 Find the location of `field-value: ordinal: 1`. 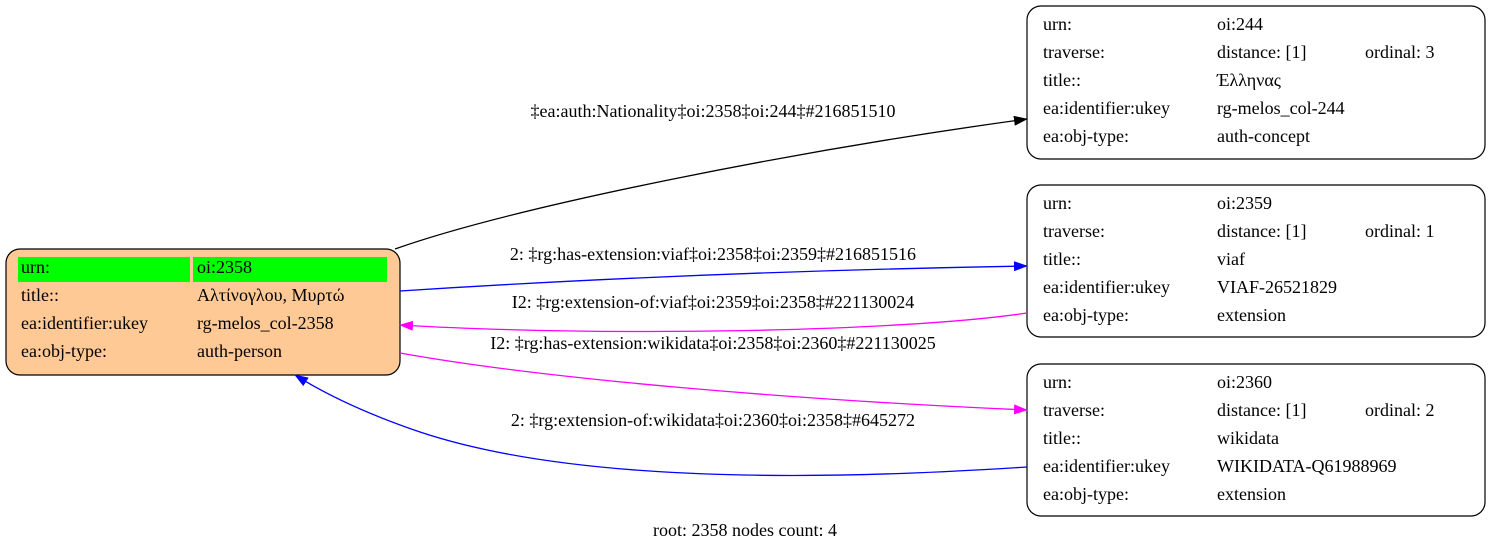

field-value: ordinal: 1 is located at coordinates (1400, 231).